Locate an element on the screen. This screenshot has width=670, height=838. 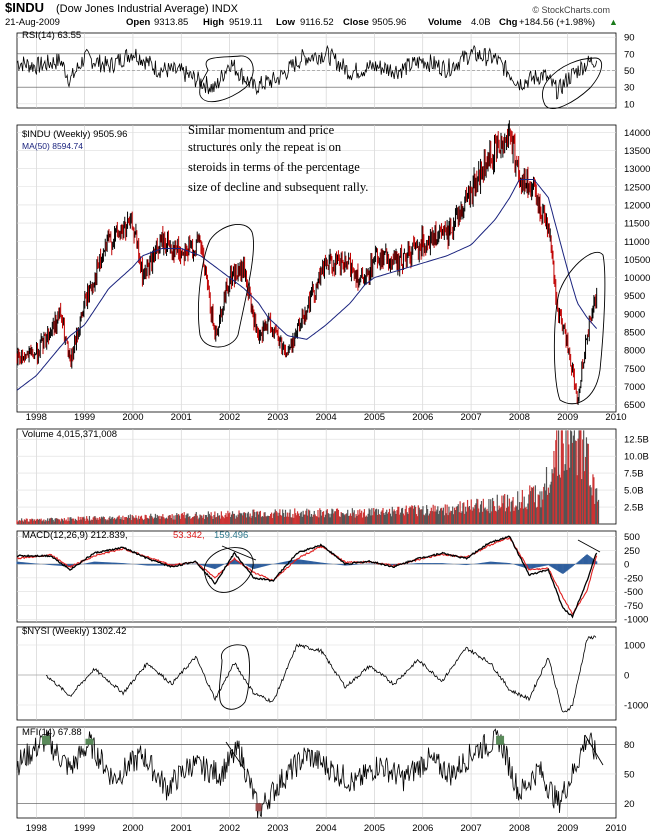
high-value: 9519.11 is located at coordinates (246, 22).